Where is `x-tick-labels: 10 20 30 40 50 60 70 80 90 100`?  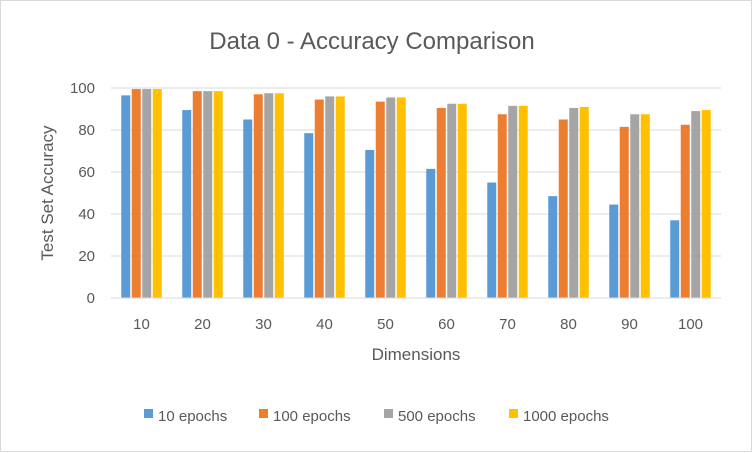
x-tick-labels: 10 20 30 40 50 60 70 80 90 100 is located at coordinates (418, 324).